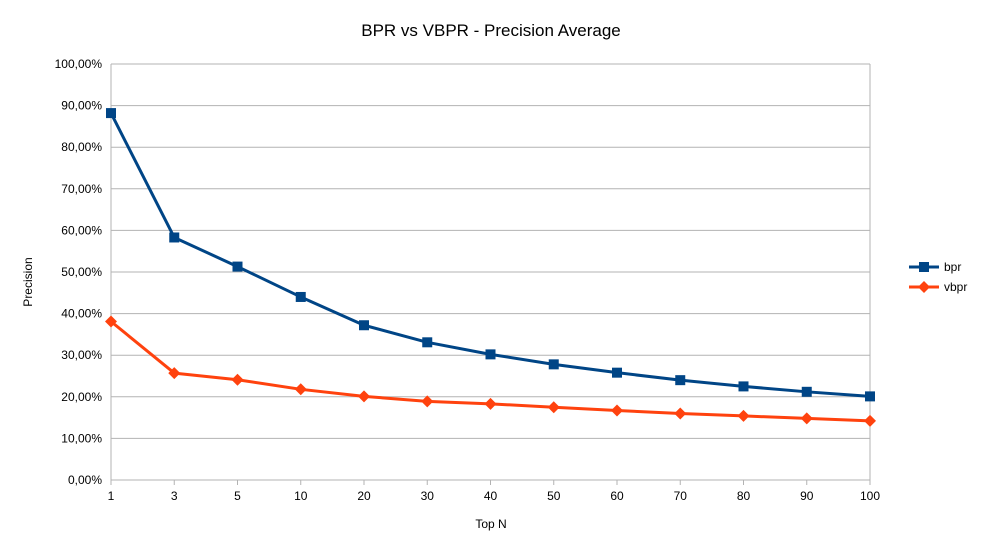 The height and width of the screenshot is (552, 983). I want to click on x-tick-label: 100, so click(870, 496).